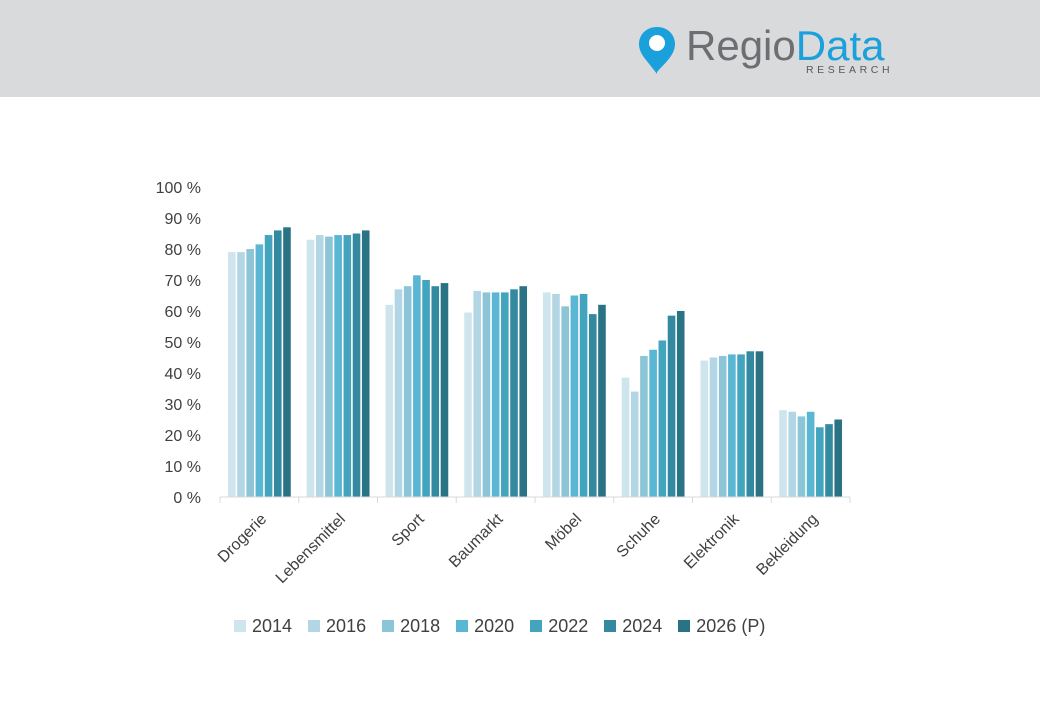 This screenshot has width=1040, height=720. I want to click on legend-label: 2014, so click(272, 625).